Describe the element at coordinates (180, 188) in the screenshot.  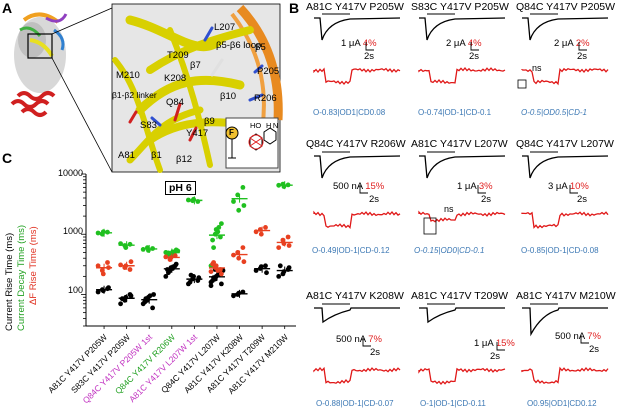
I see `ph6-annotation: pH 6` at that location.